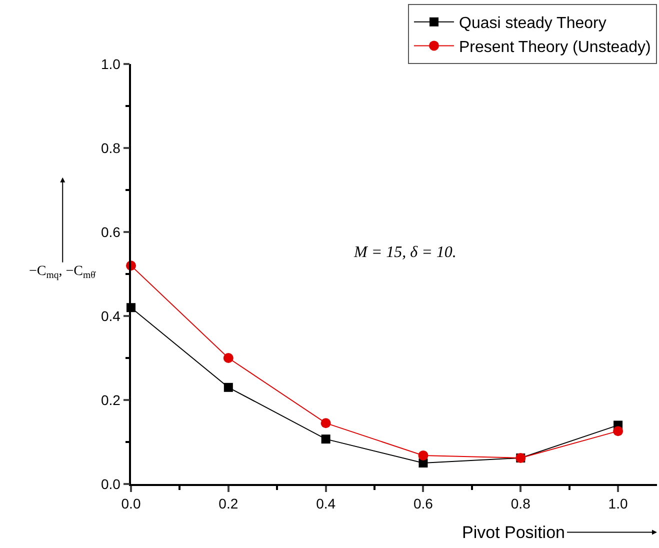 This screenshot has height=548, width=659. Describe the element at coordinates (555, 47) in the screenshot. I see `legend-label: Present Theory (Unsteady)` at that location.